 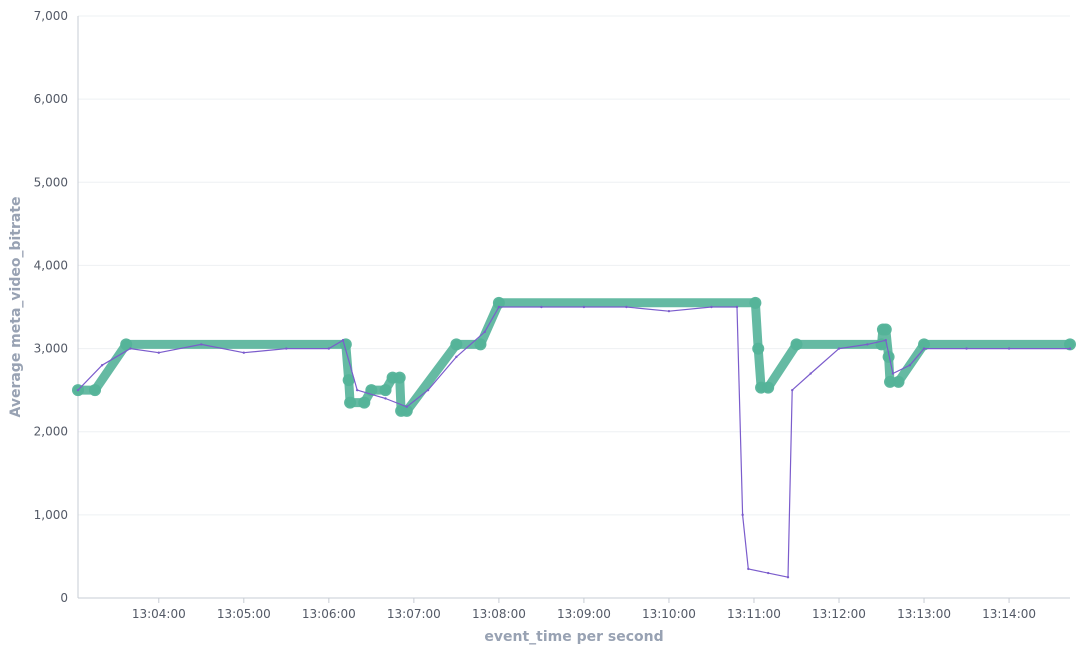 I want to click on y-tick-label: 7,000, so click(x=51, y=16).